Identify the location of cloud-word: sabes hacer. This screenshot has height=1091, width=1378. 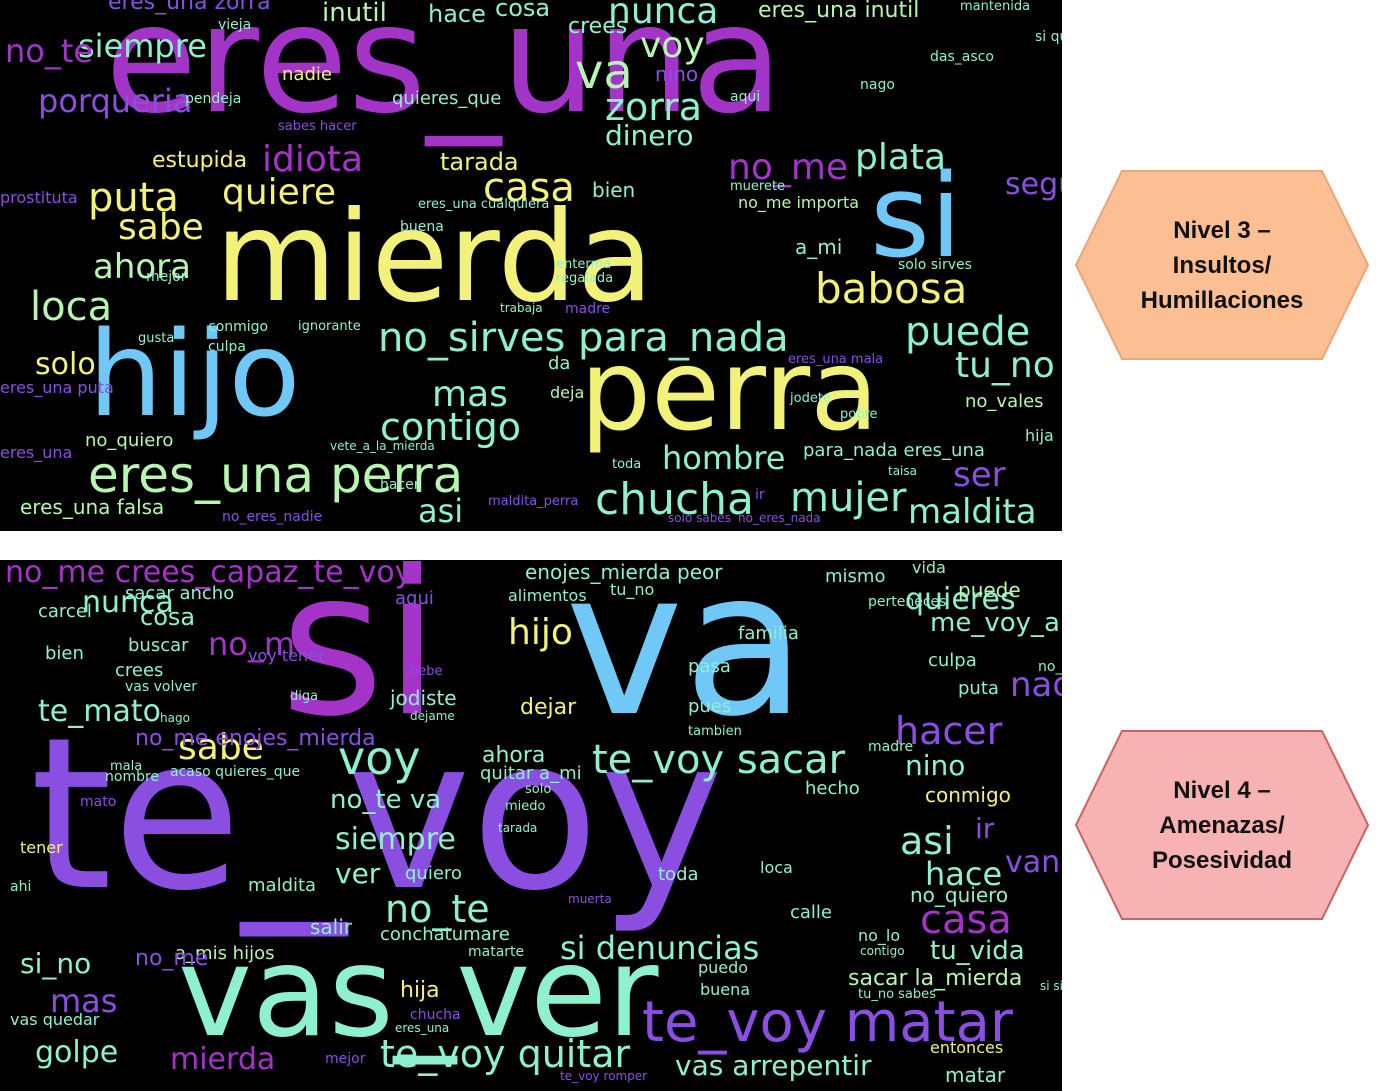
(317, 126).